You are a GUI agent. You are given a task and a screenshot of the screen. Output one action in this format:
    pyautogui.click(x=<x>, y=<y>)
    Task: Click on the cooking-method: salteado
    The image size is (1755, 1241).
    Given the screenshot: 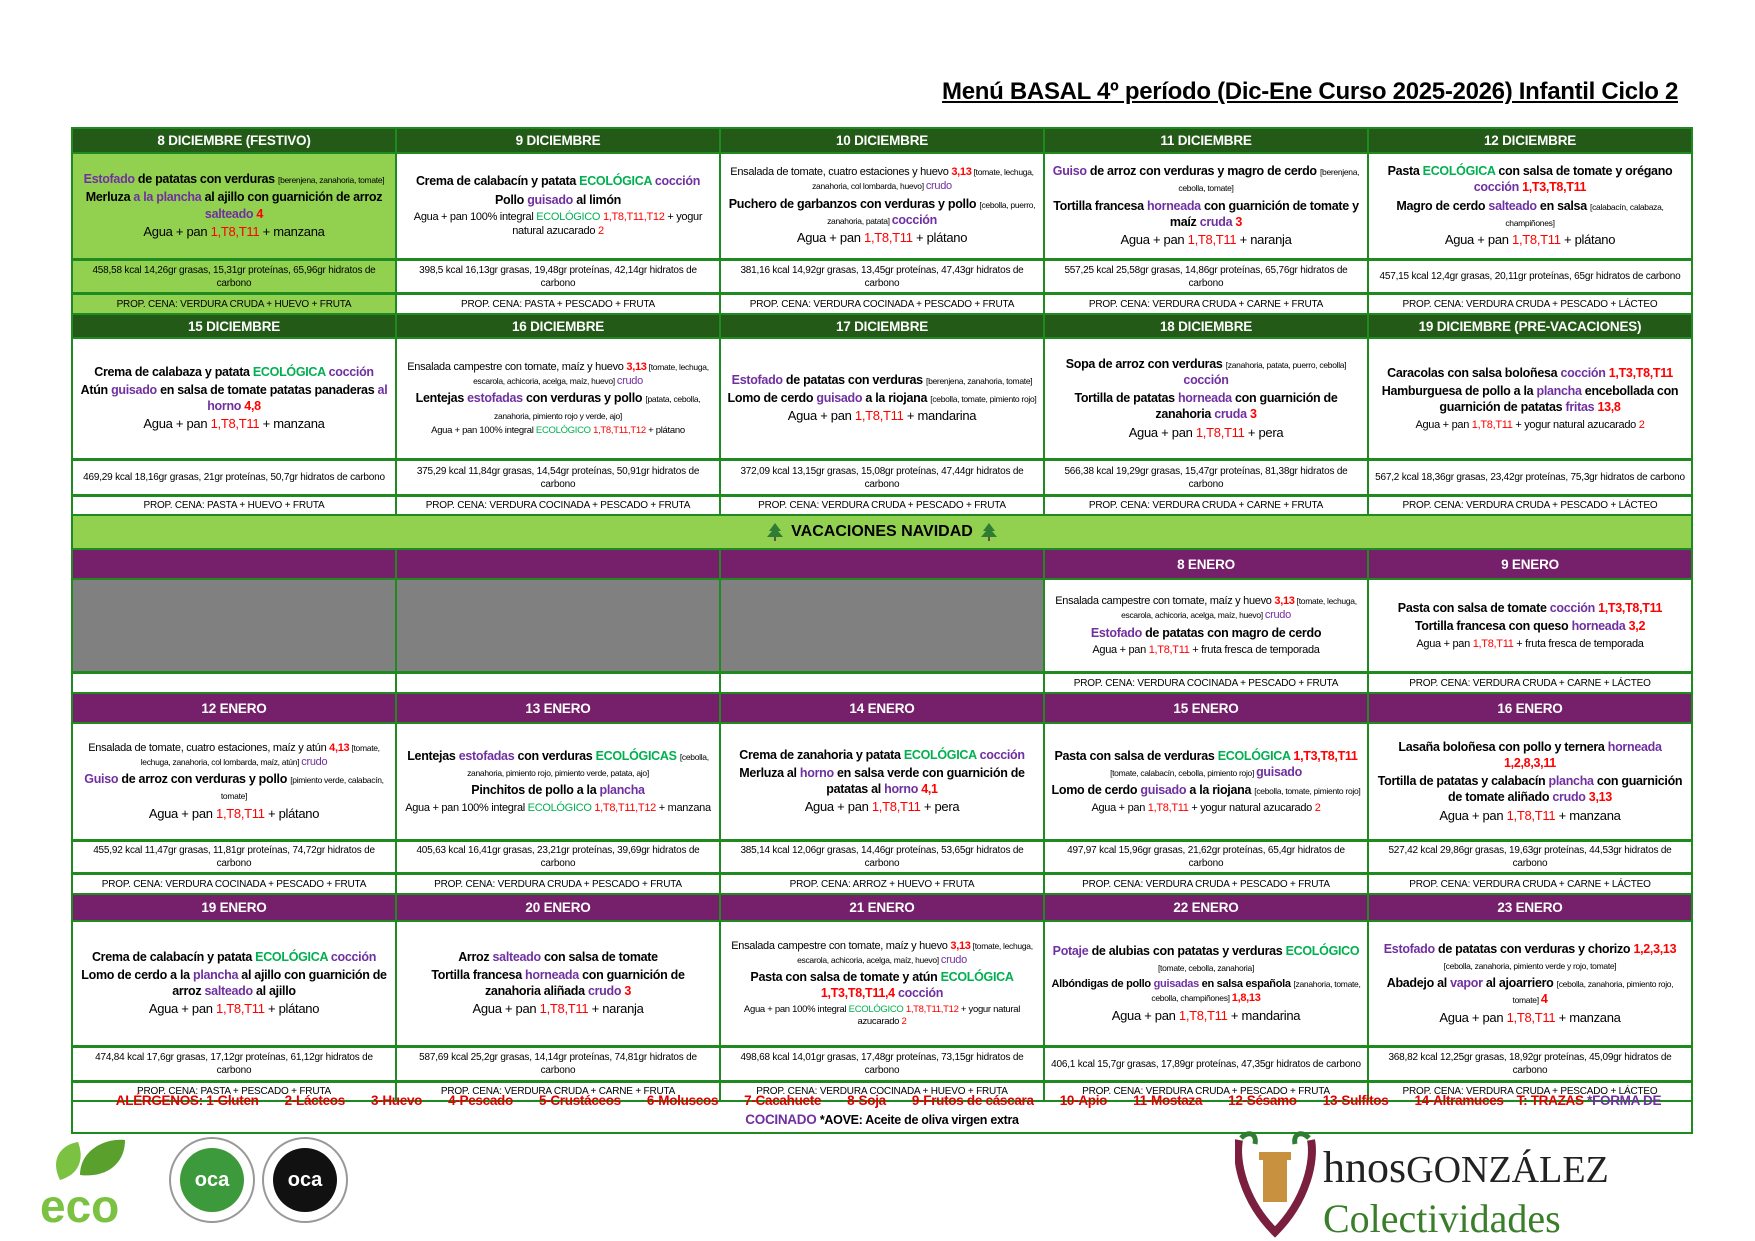 What is the action you would take?
    pyautogui.click(x=229, y=991)
    